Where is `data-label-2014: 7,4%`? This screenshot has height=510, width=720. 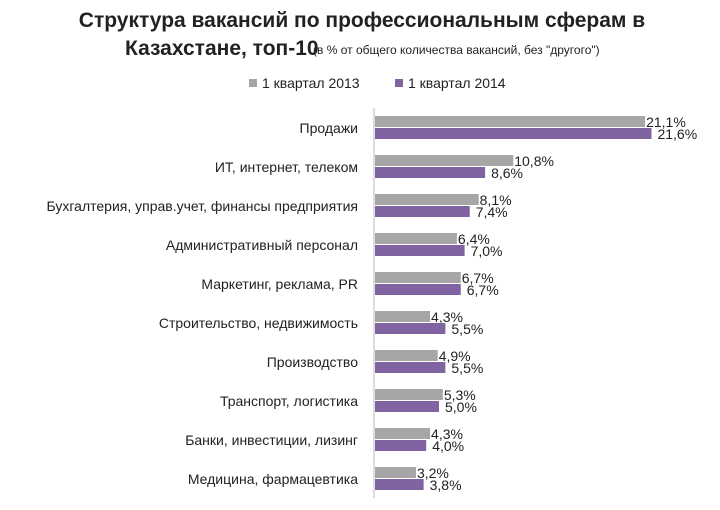
data-label-2014: 7,4% is located at coordinates (492, 212).